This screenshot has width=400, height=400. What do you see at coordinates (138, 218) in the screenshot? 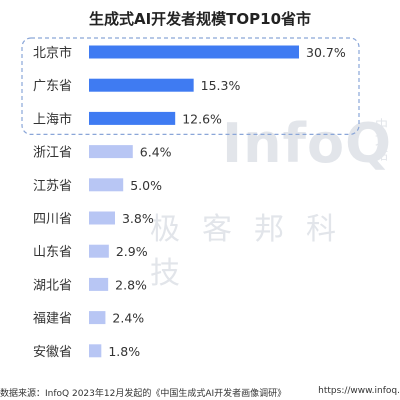
I see `value-label: 3.8%` at bounding box center [138, 218].